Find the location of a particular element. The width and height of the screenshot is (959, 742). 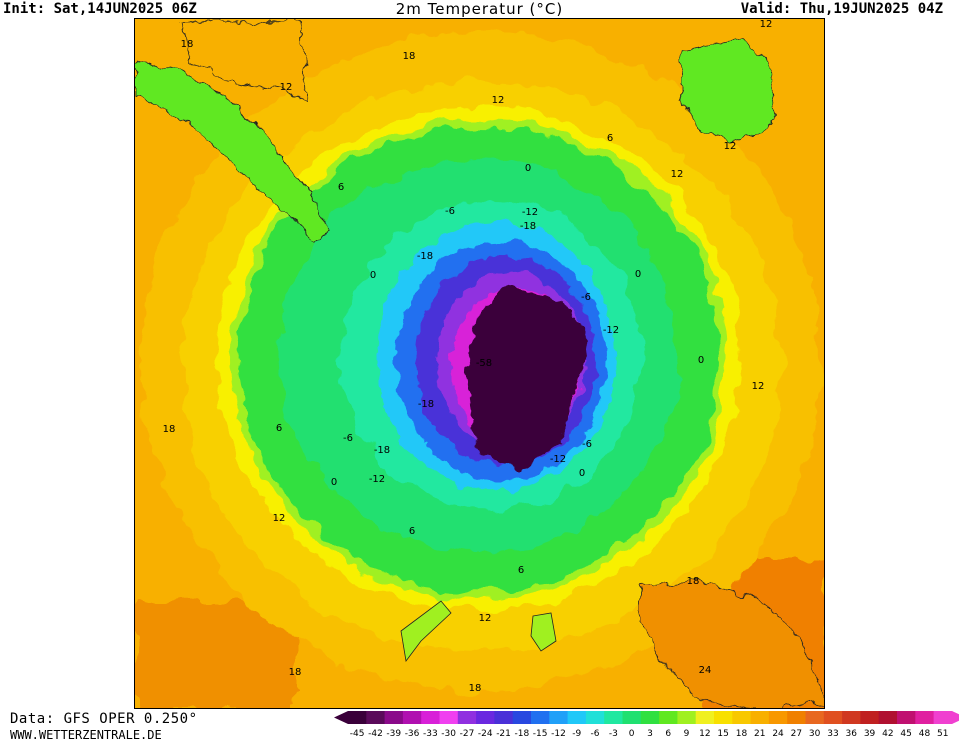

colorbar-tick-label: -21 is located at coordinates (503, 734).